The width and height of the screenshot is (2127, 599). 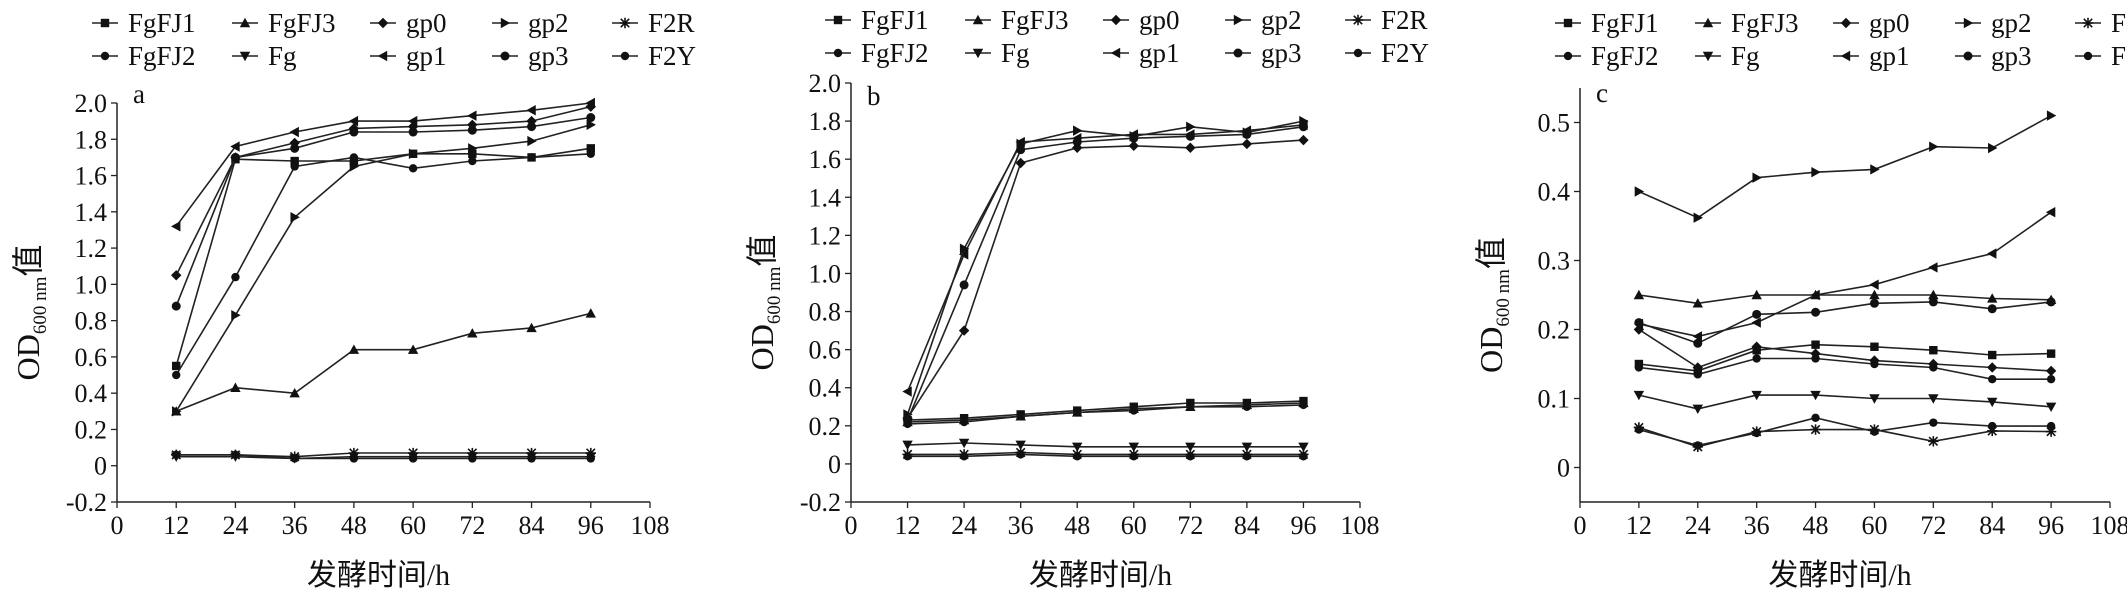 I want to click on series-gp2, so click(x=1106, y=267).